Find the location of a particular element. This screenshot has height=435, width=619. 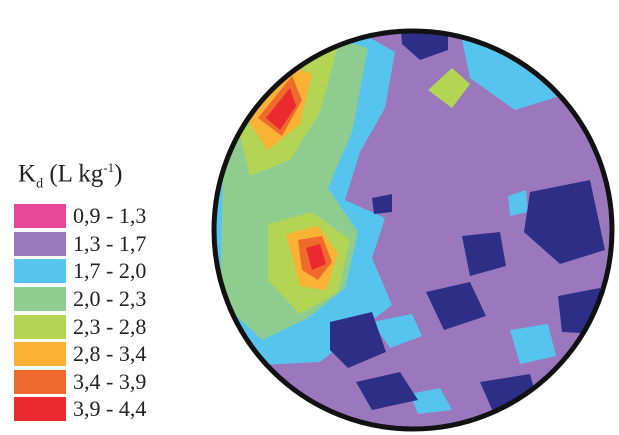

legend-label: 2,8 - 3,4 is located at coordinates (110, 354).